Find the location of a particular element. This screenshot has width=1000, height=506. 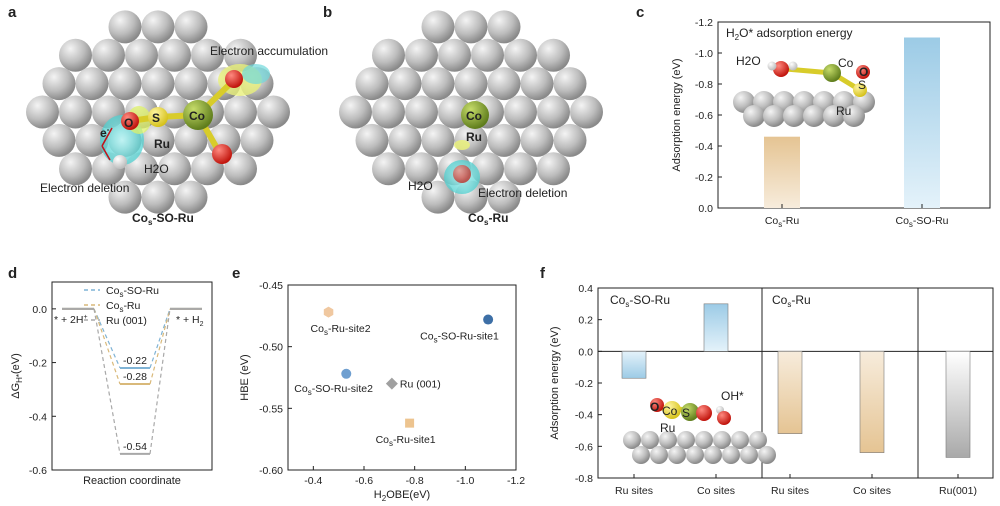

inset-f-label-o: O is located at coordinates (654, 407).